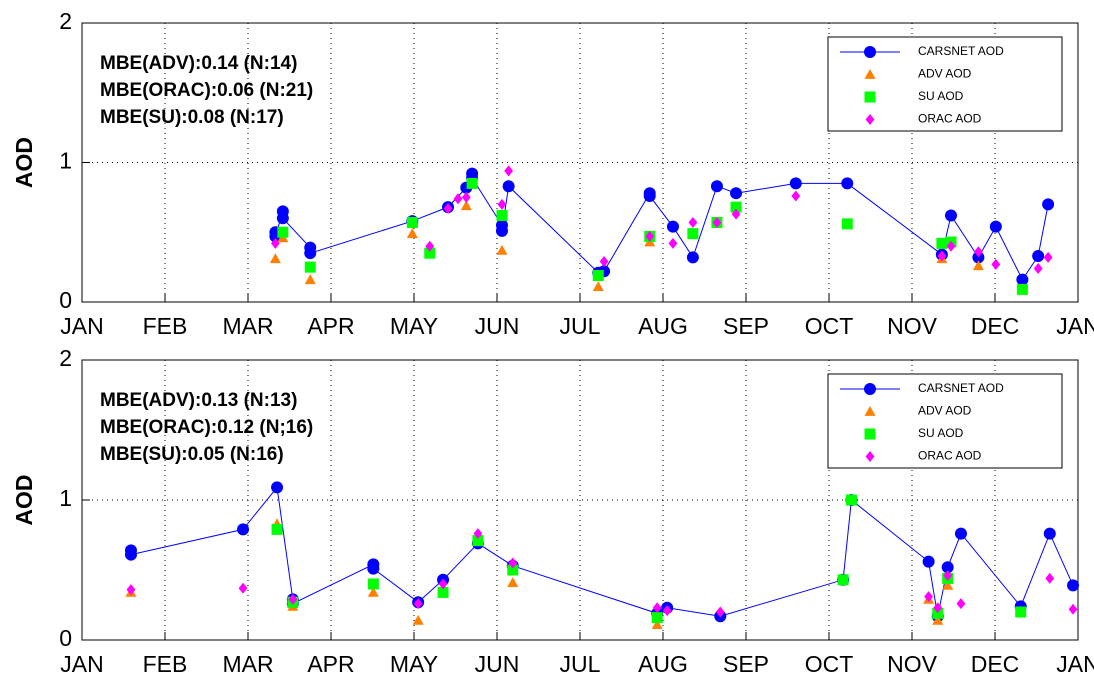 Image resolution: width=1094 pixels, height=677 pixels. I want to click on annotation: MBE(ORAC):0.12 (N;16), so click(206, 427).